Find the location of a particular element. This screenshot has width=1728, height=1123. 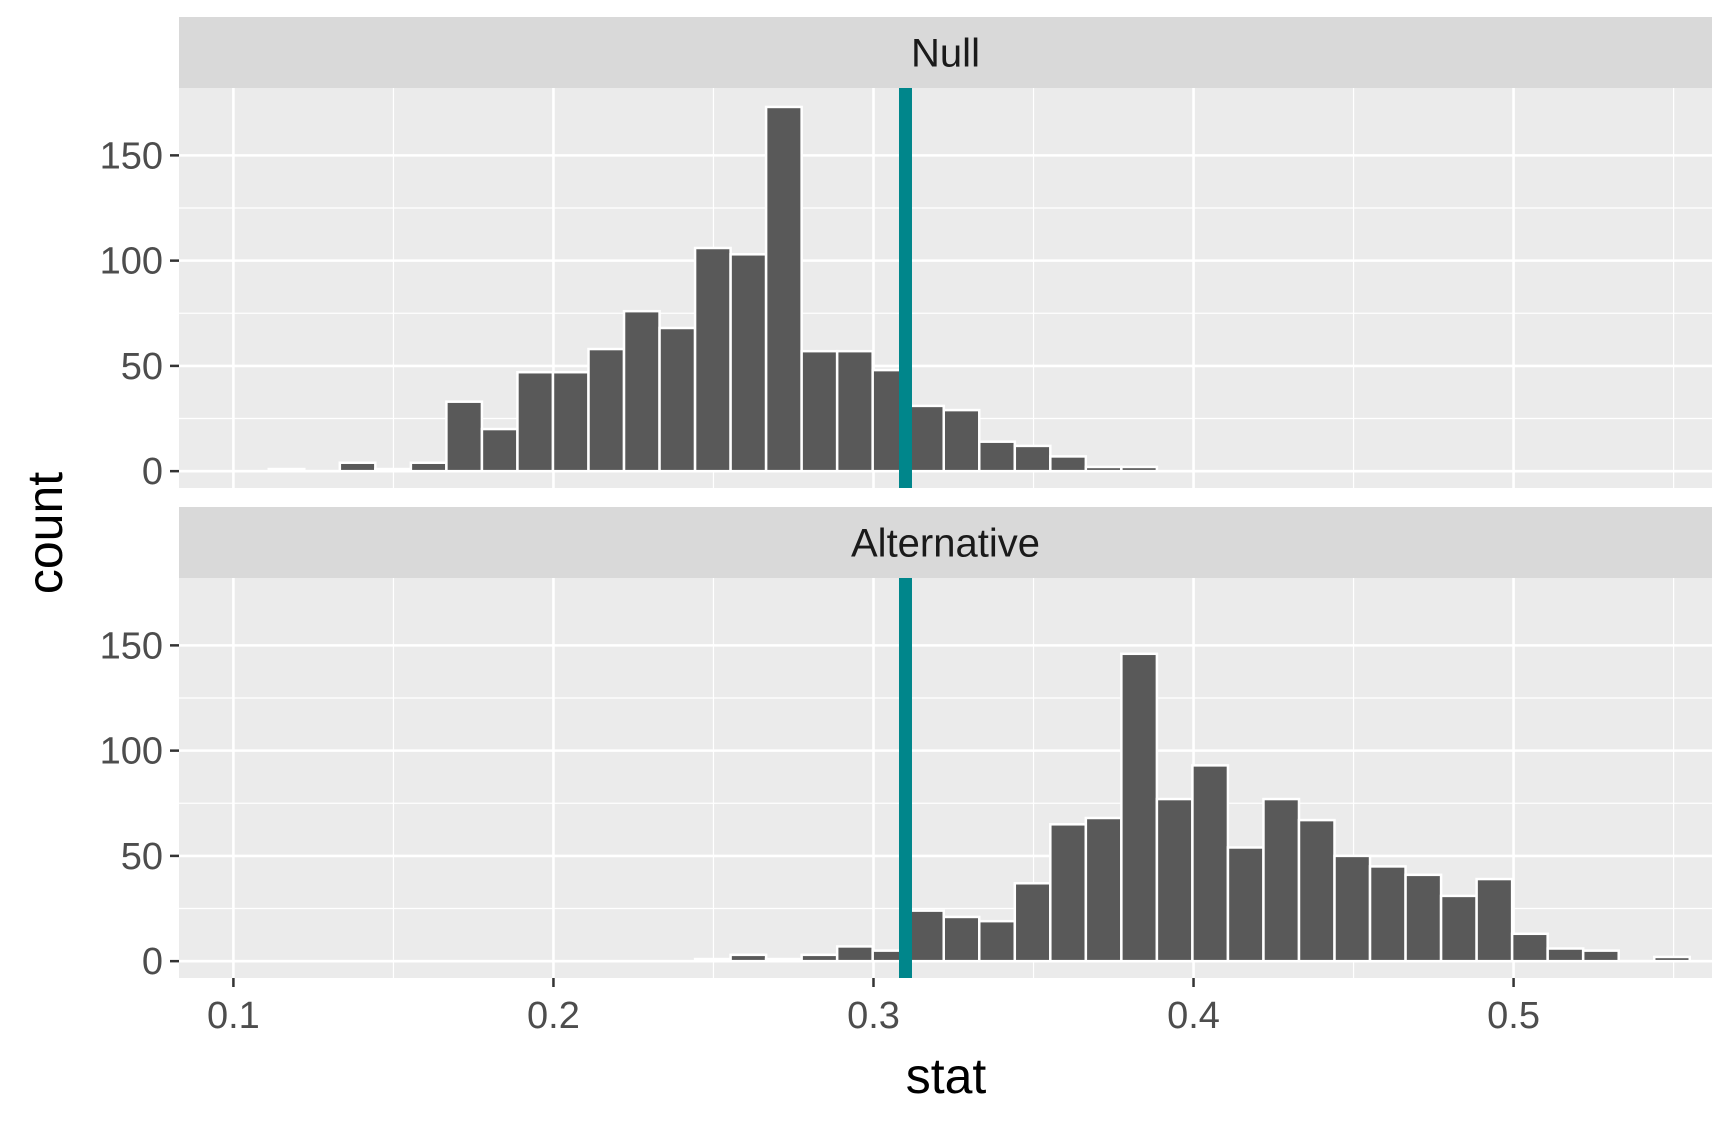

y-axis-title: count is located at coordinates (45, 533).